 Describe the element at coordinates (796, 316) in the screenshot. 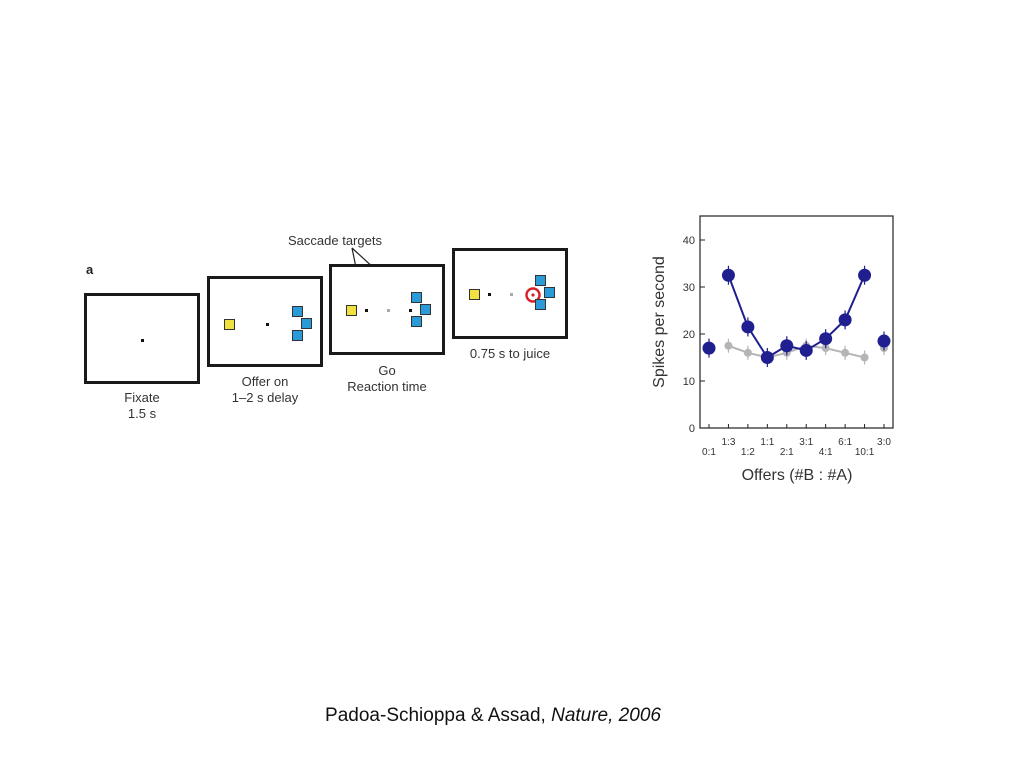

I see `series-main` at that location.